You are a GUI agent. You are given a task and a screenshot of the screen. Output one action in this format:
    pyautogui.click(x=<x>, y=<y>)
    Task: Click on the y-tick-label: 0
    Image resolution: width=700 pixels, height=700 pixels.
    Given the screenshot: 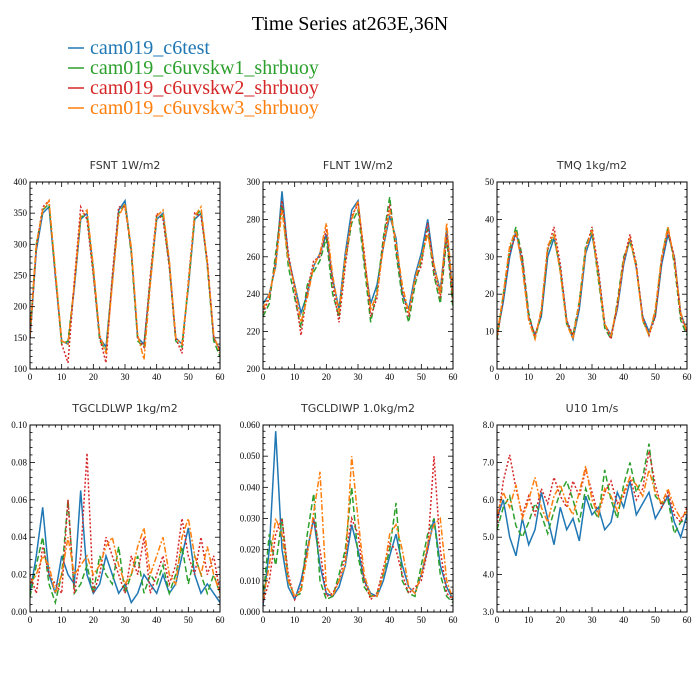 What is the action you would take?
    pyautogui.click(x=492, y=369)
    